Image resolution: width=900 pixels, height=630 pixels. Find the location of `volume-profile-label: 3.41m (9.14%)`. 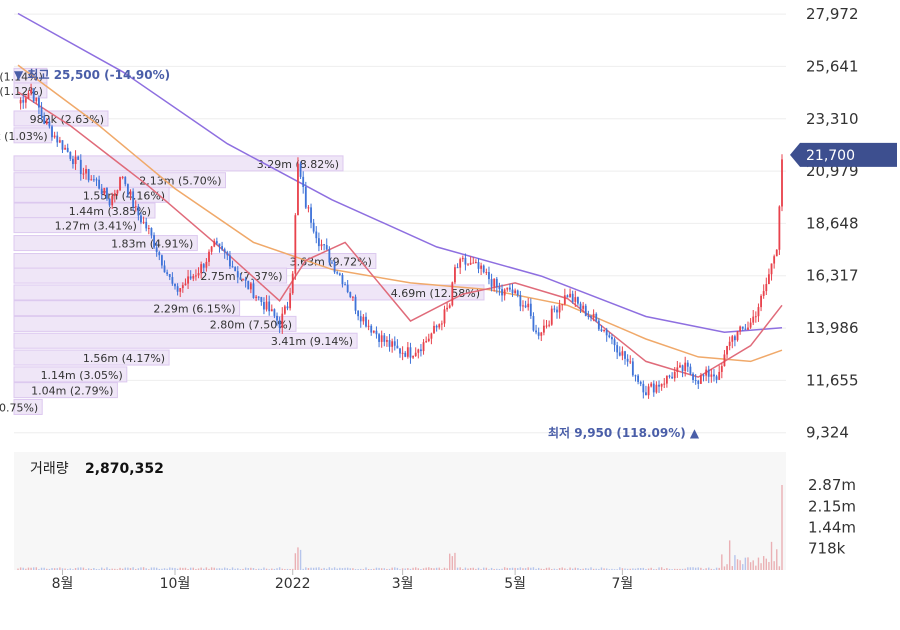

volume-profile-label: 3.41m (9.14%) is located at coordinates (312, 341).